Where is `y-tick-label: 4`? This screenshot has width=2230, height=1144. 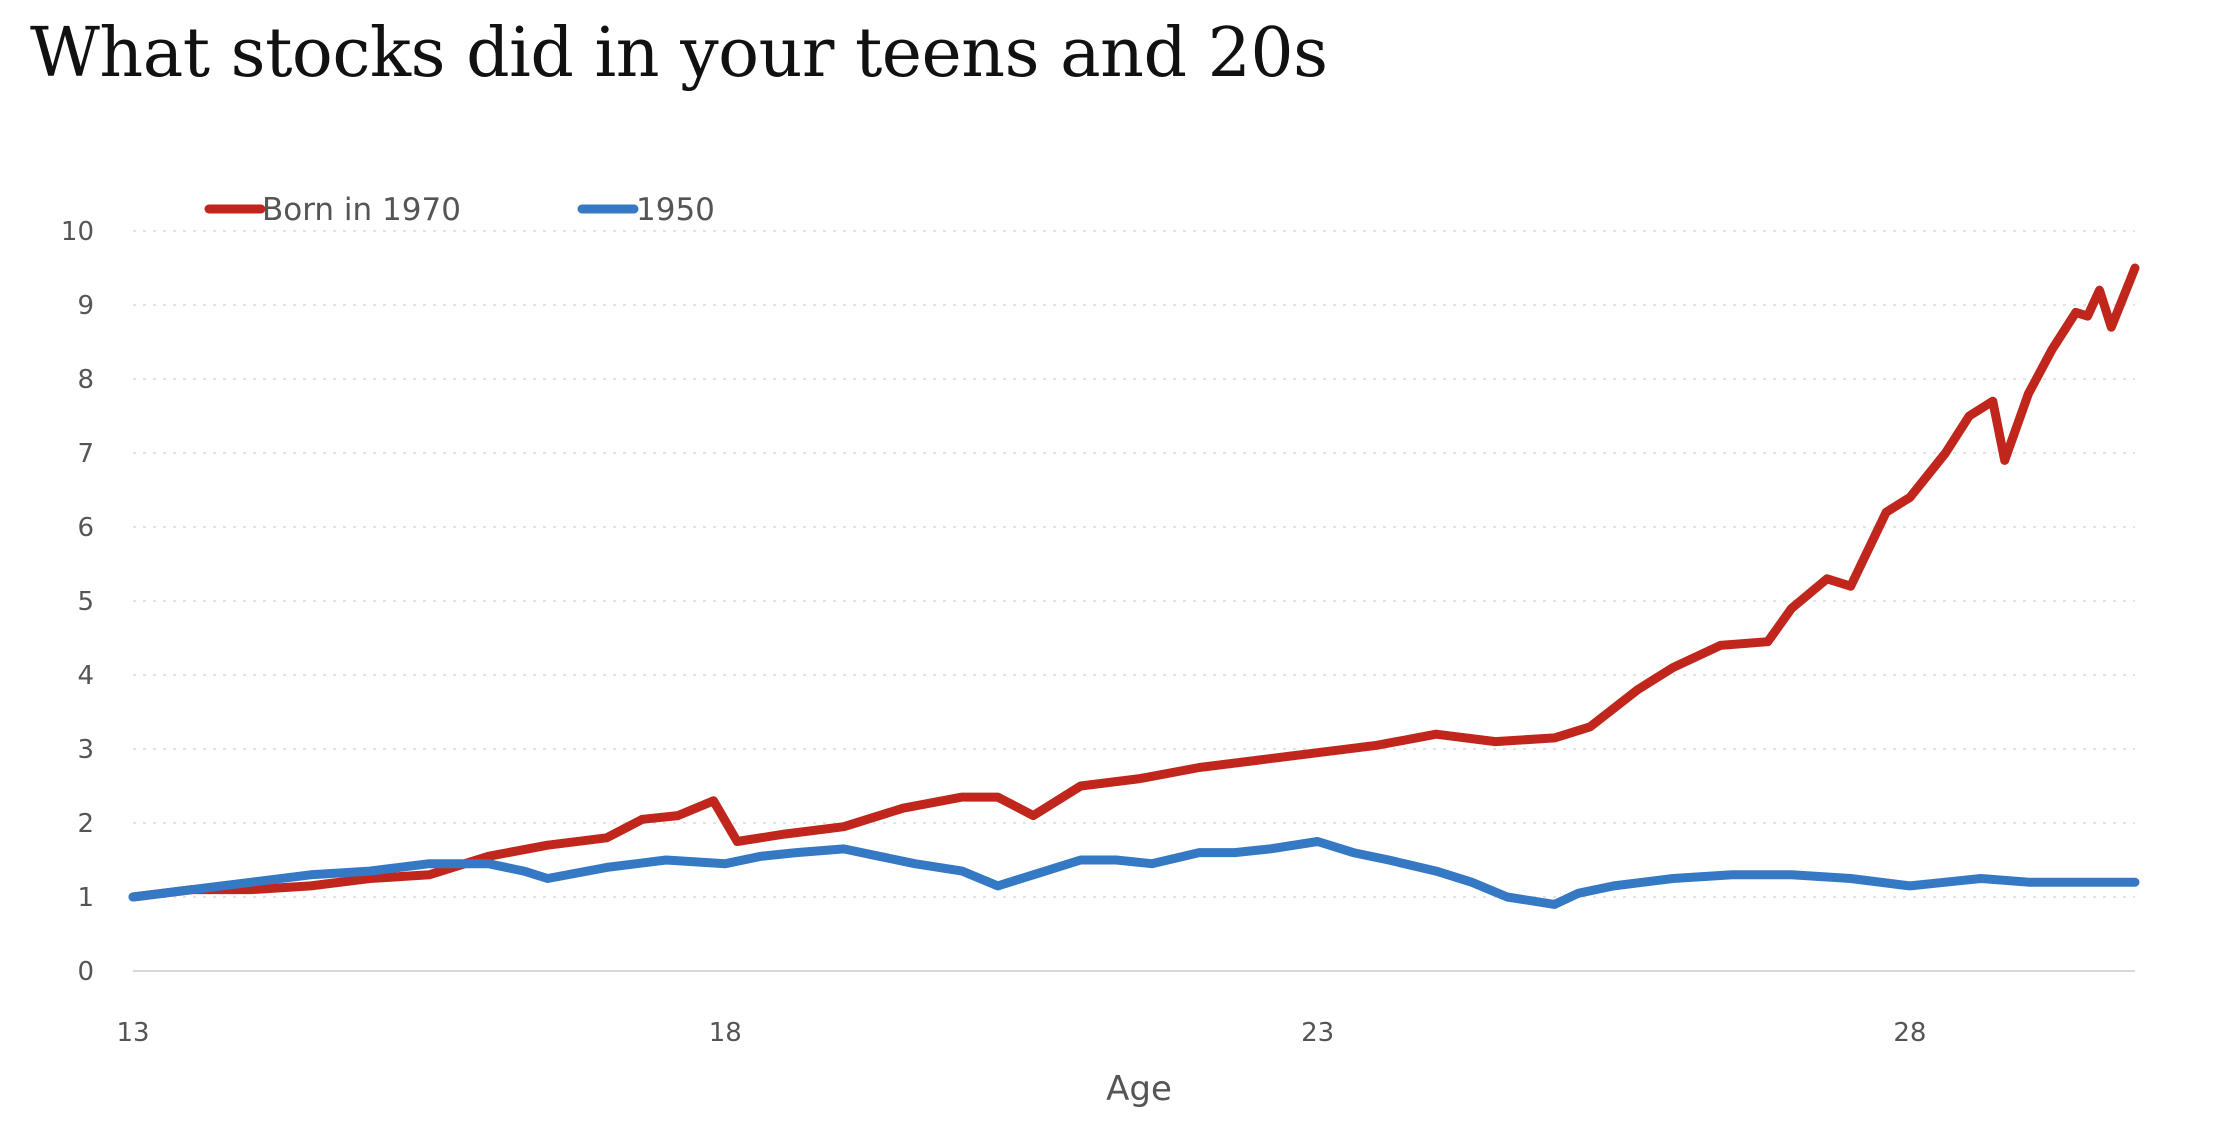
y-tick-label: 4 is located at coordinates (85, 676).